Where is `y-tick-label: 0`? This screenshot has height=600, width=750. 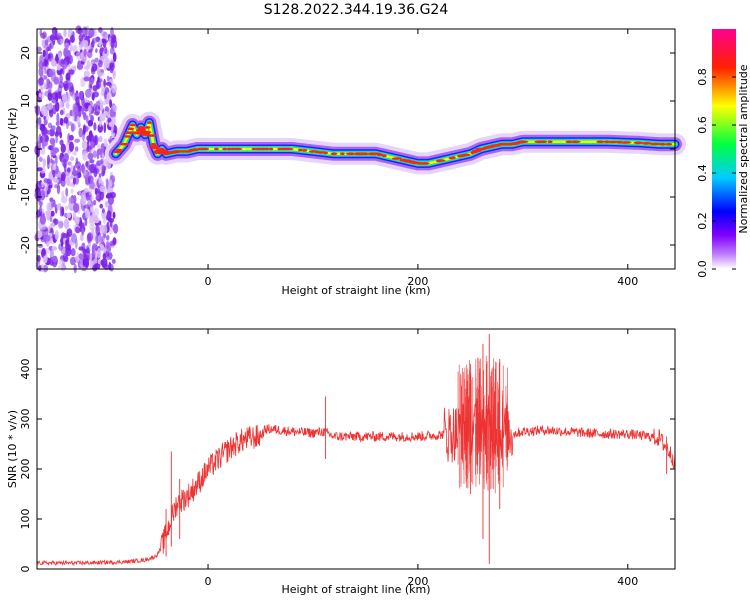
y-tick-label: 0 is located at coordinates (25, 149).